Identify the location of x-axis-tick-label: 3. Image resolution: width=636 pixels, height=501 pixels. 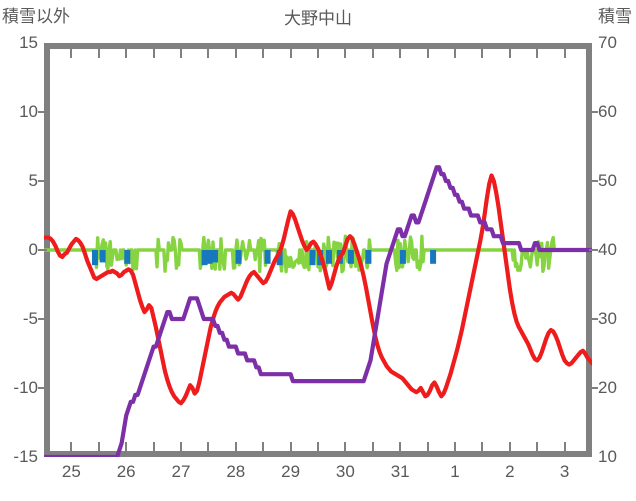
(564, 471).